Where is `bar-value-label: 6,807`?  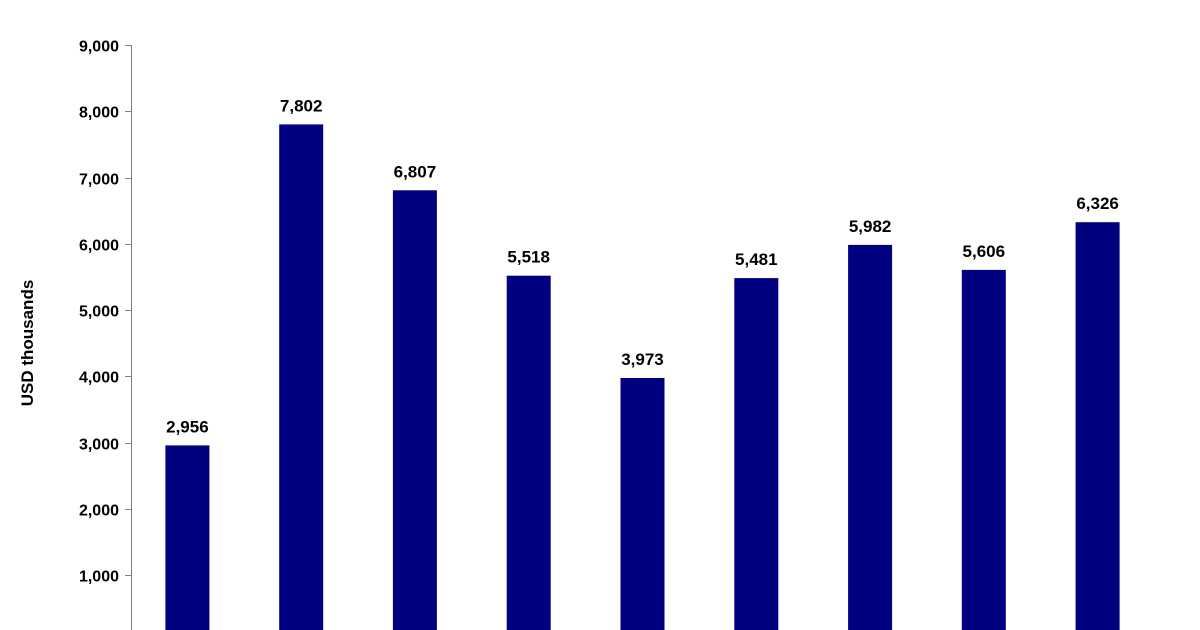 bar-value-label: 6,807 is located at coordinates (415, 171).